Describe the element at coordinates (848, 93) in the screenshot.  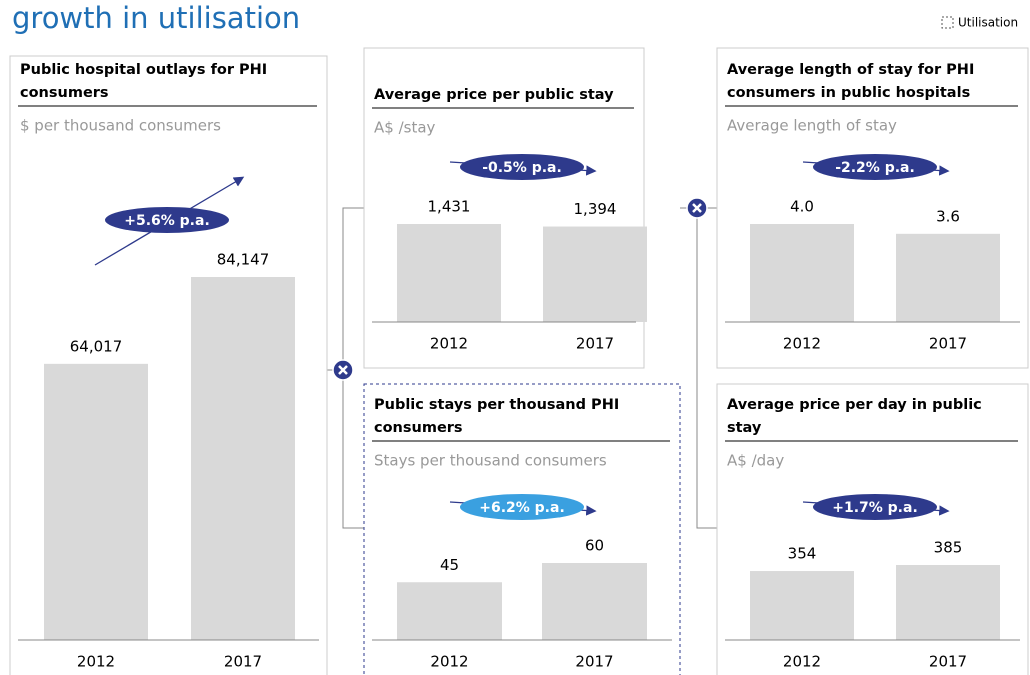
I see `panel-title: consumers in public hospitals` at that location.